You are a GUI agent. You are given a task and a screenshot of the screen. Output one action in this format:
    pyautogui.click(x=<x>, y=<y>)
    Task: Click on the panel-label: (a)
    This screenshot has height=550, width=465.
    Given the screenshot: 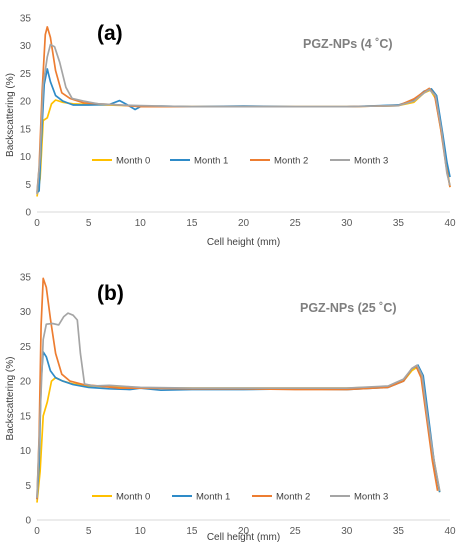 What is the action you would take?
    pyautogui.click(x=110, y=33)
    